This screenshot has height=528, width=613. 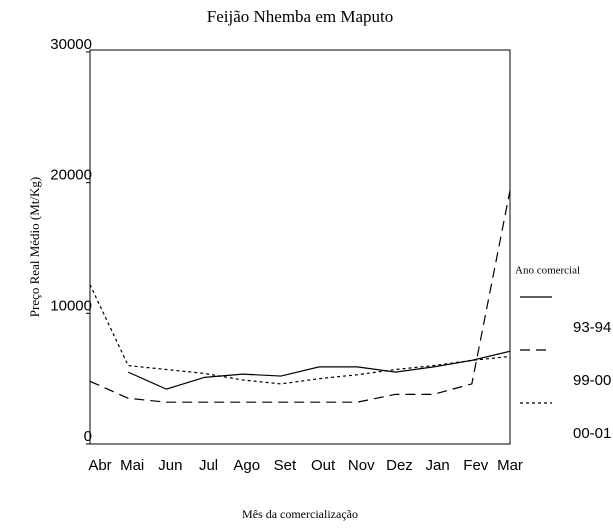 What do you see at coordinates (285, 465) in the screenshot?
I see `x-tick-label: Set` at bounding box center [285, 465].